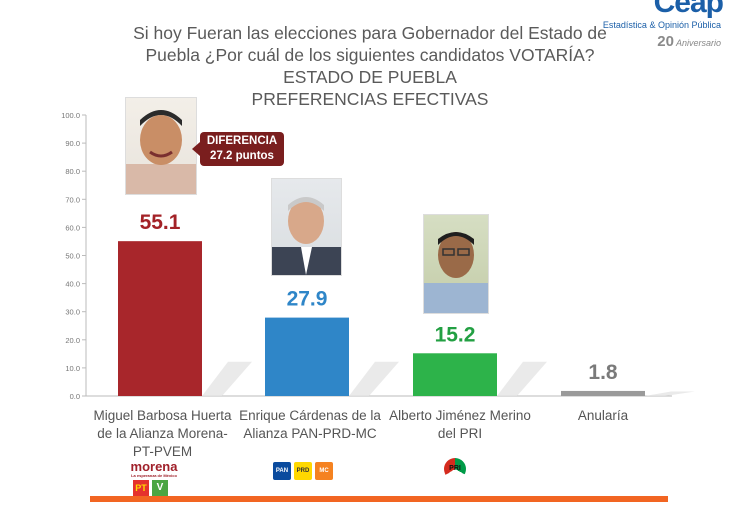 This screenshot has height=505, width=729. Describe the element at coordinates (162, 451) in the screenshot. I see `label-line: PT-PVEM` at that location.